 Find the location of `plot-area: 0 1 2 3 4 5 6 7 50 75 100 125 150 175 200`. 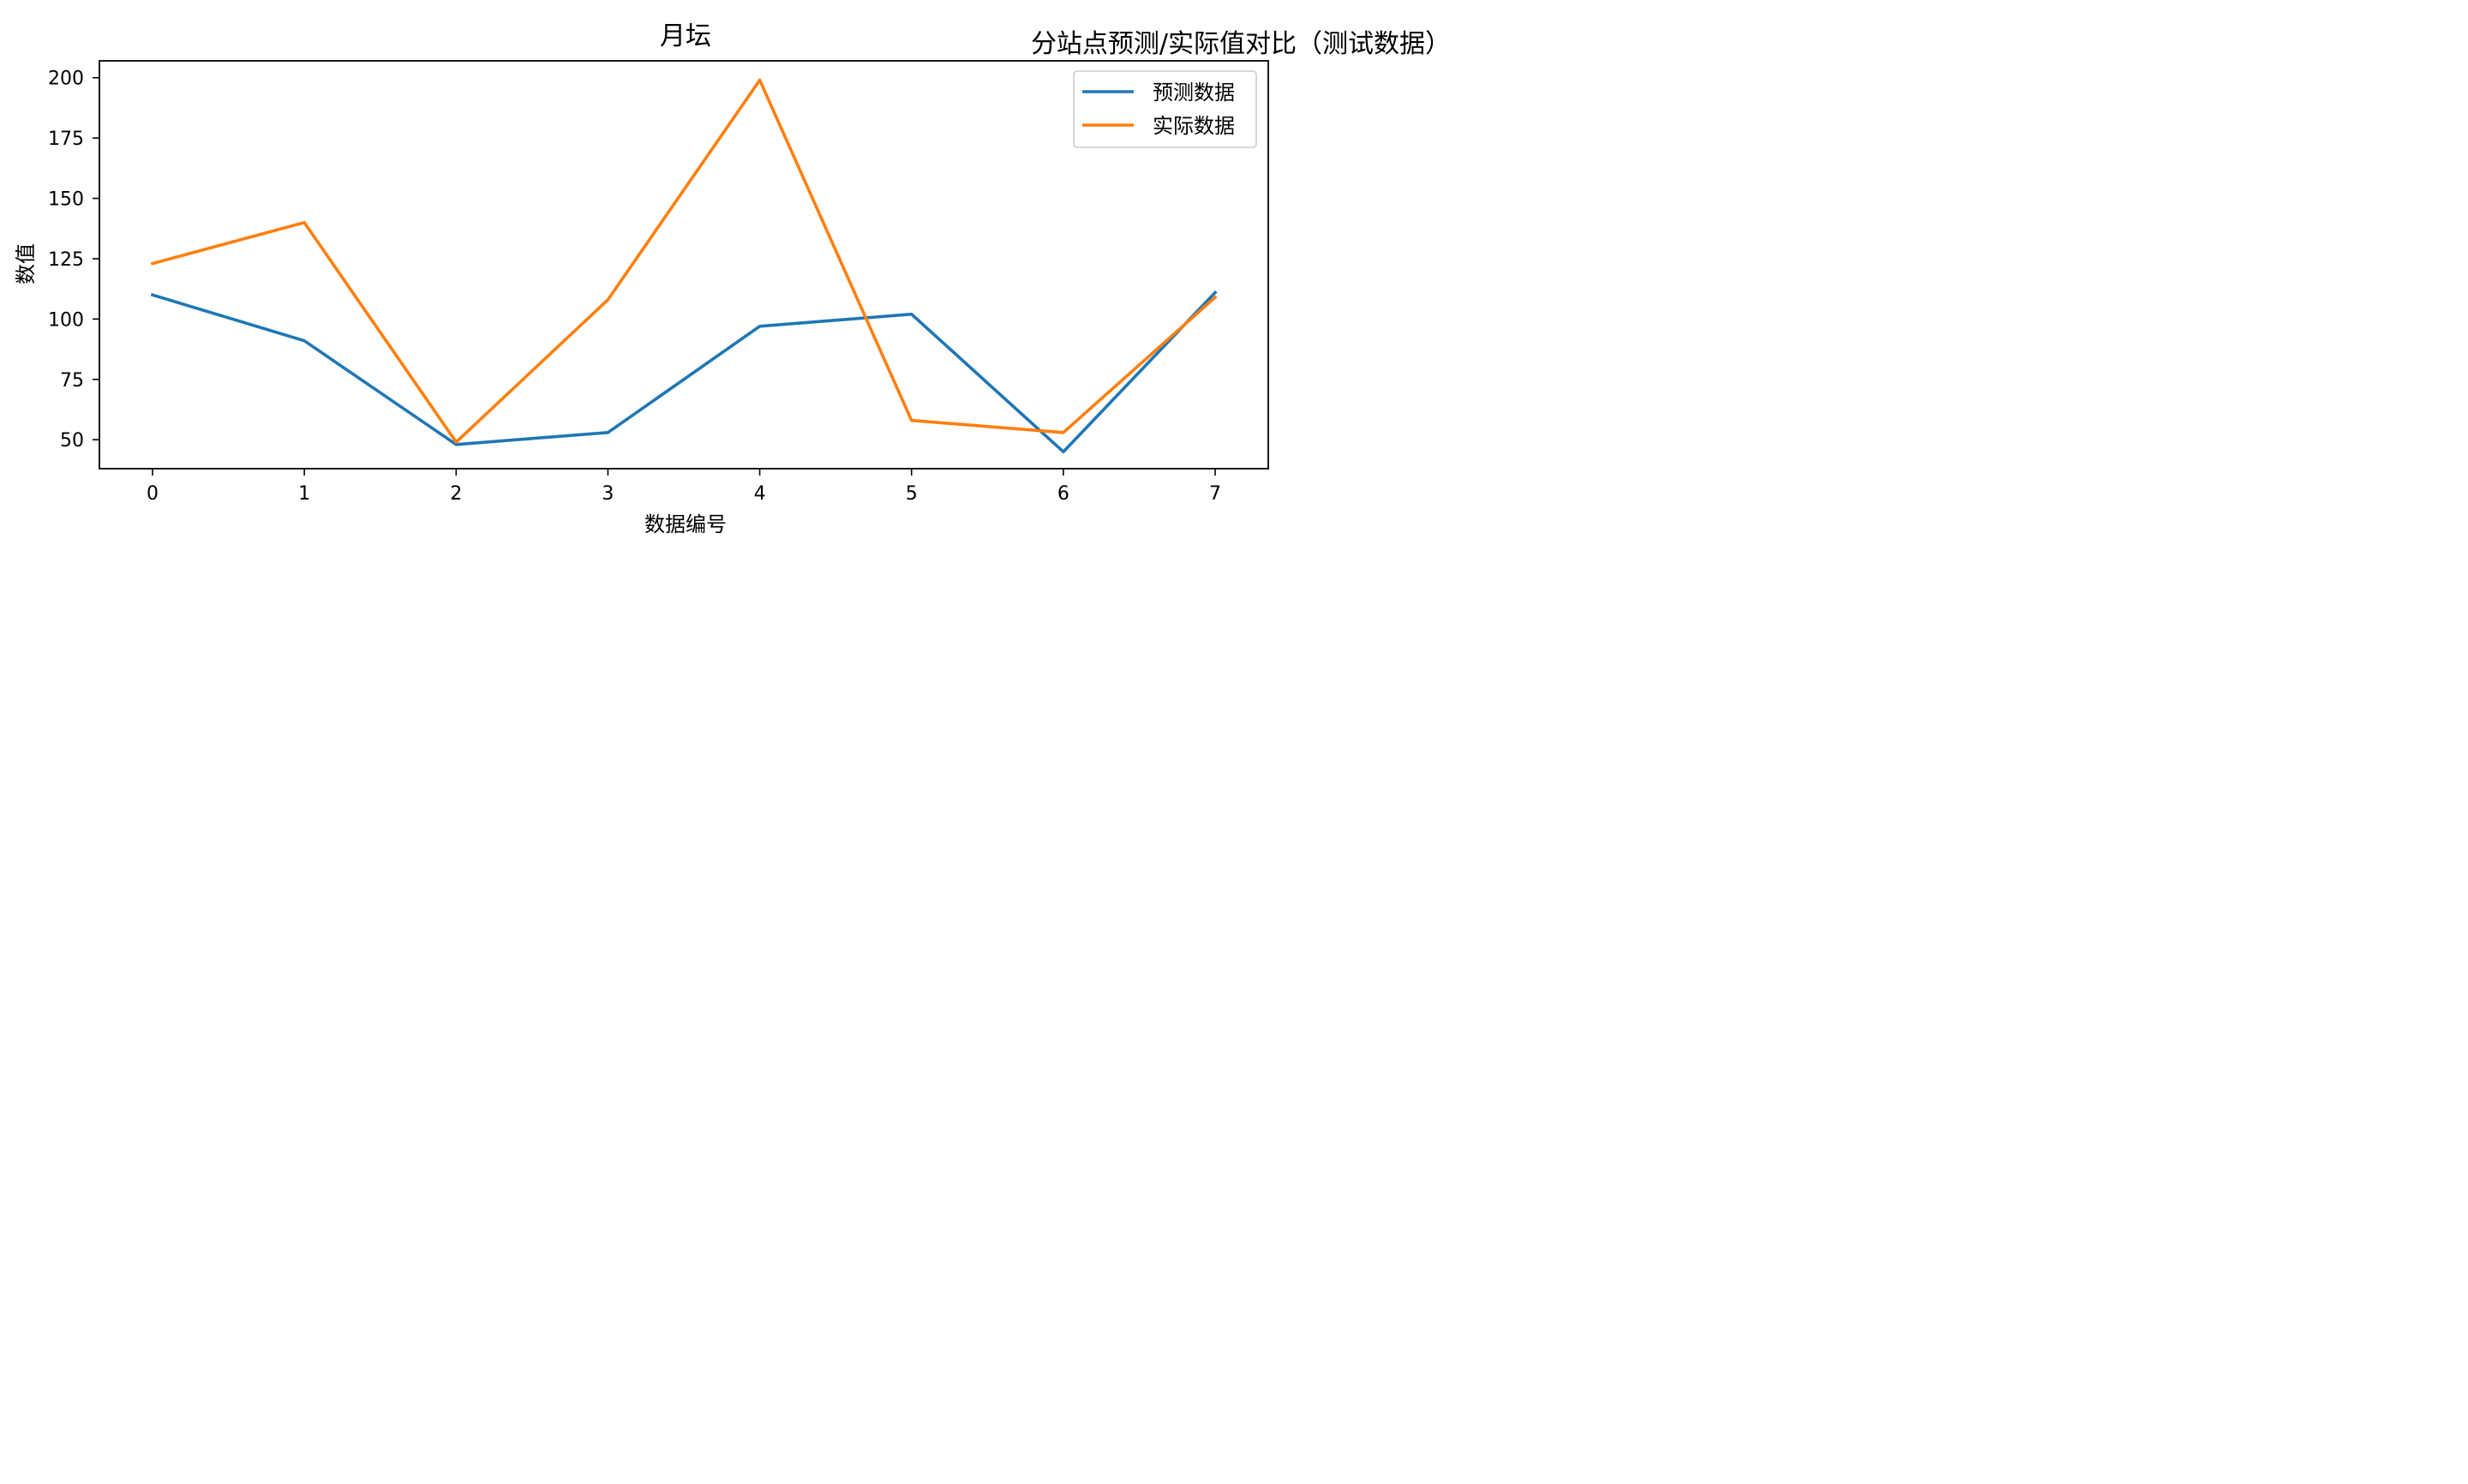

plot-area: 0 1 2 3 4 5 6 7 50 75 100 125 150 175 200 is located at coordinates (658, 282).